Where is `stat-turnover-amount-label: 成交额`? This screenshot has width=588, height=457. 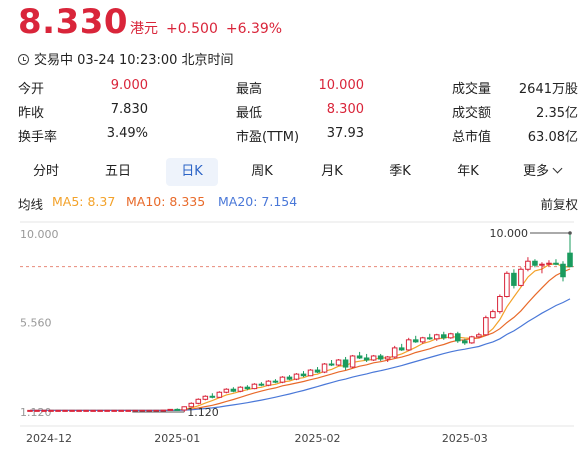
stat-turnover-amount-label: 成交额 is located at coordinates (472, 113).